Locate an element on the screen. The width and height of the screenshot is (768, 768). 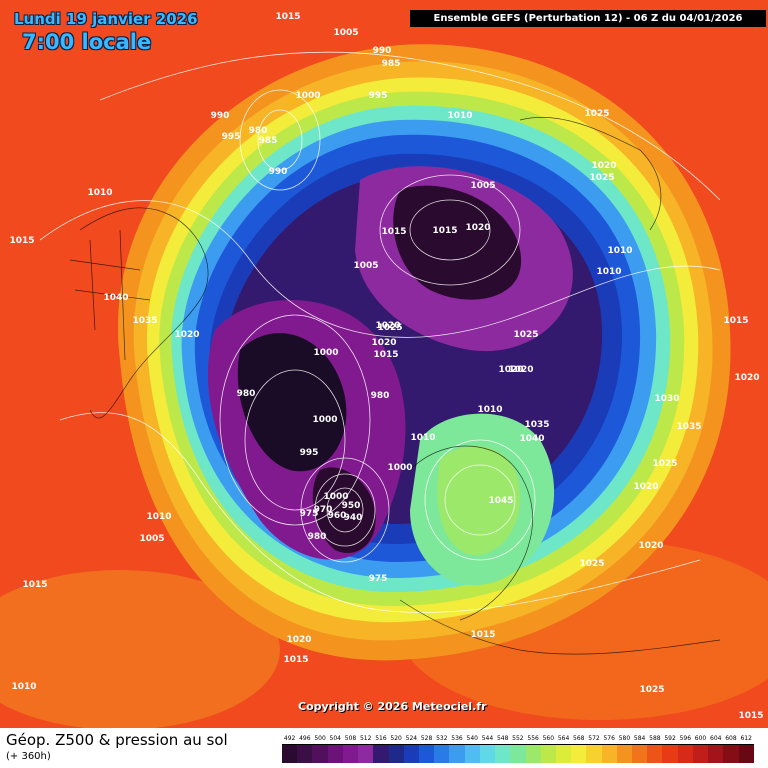
scale-value: 496 is located at coordinates (305, 738).